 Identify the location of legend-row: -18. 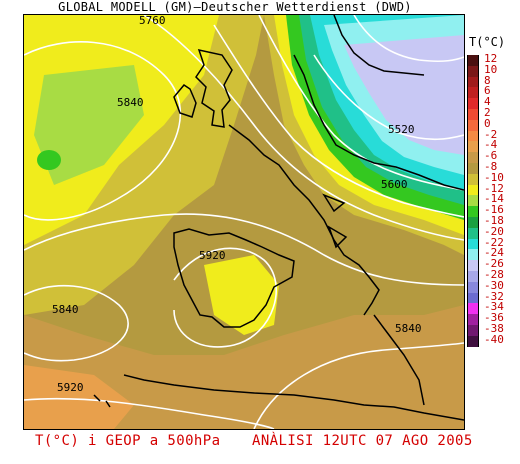
(493, 220).